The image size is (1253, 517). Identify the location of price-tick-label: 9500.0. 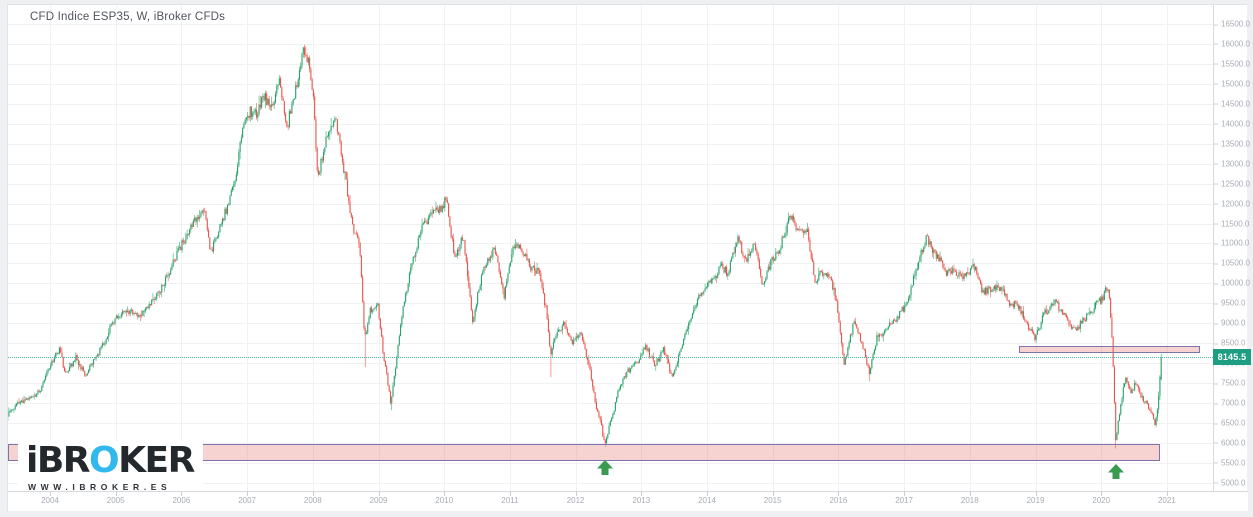
(1230, 303).